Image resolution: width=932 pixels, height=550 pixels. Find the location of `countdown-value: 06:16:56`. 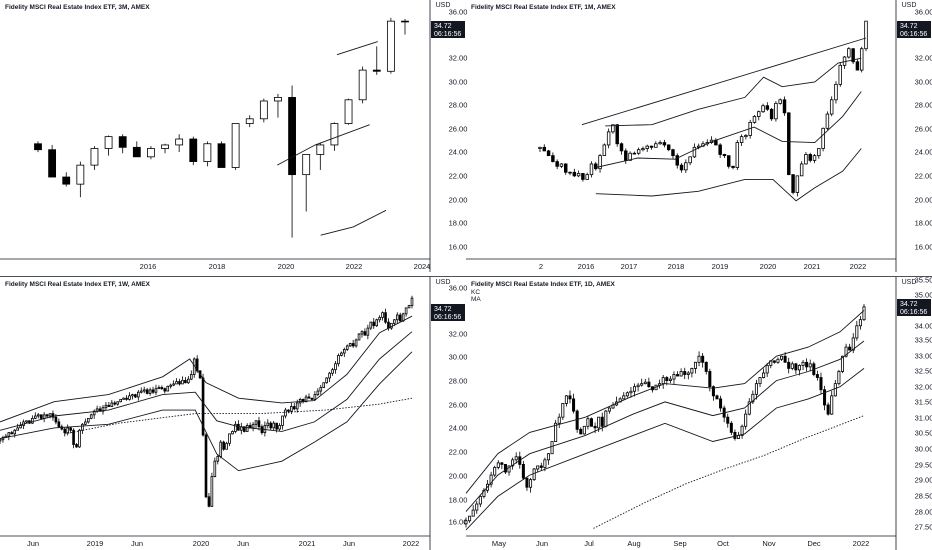

countdown-value: 06:16:56 is located at coordinates (913, 312).